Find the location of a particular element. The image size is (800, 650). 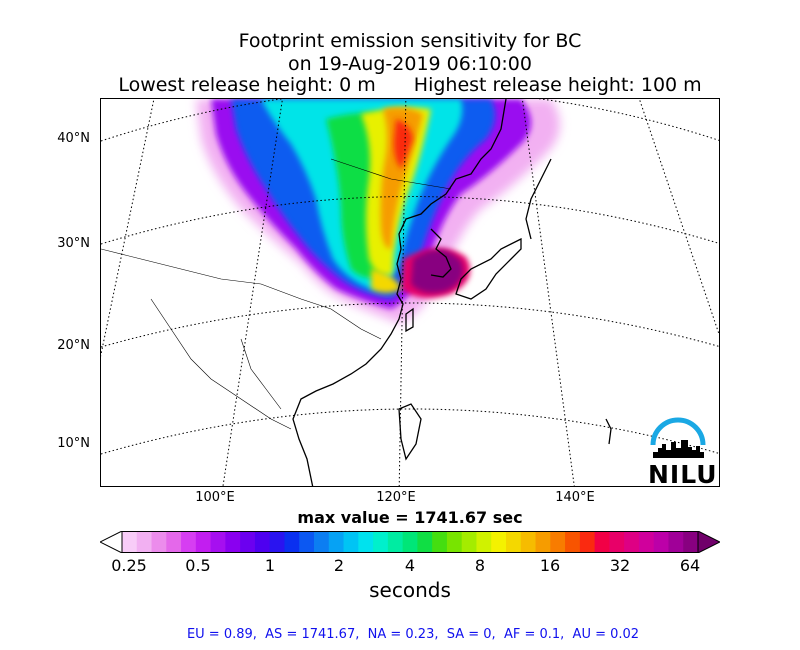

colorbar-svg is located at coordinates (410, 542).